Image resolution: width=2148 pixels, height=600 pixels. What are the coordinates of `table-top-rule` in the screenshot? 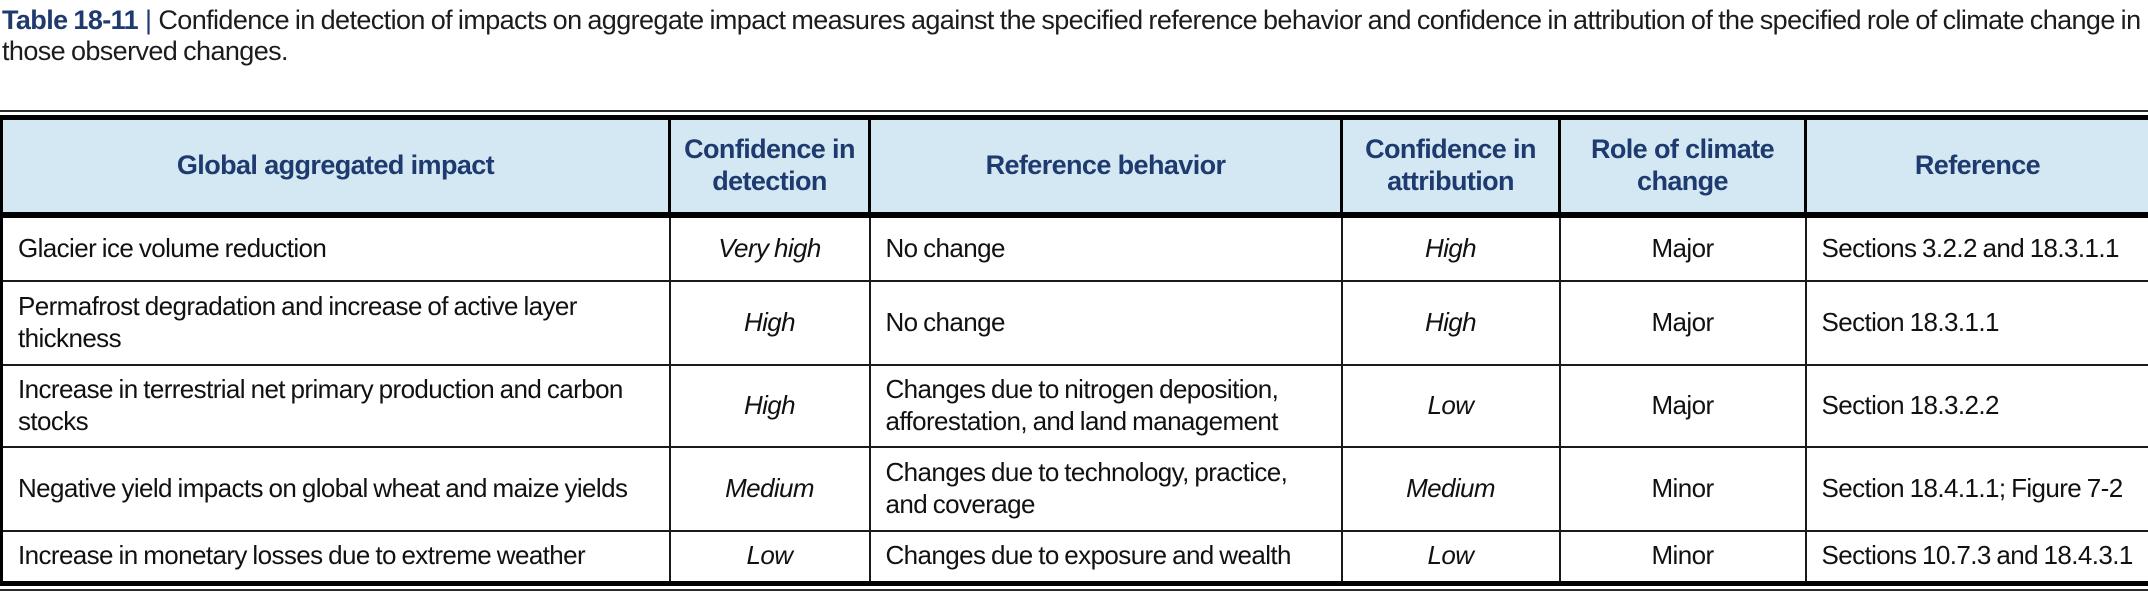 It's located at (1074, 111).